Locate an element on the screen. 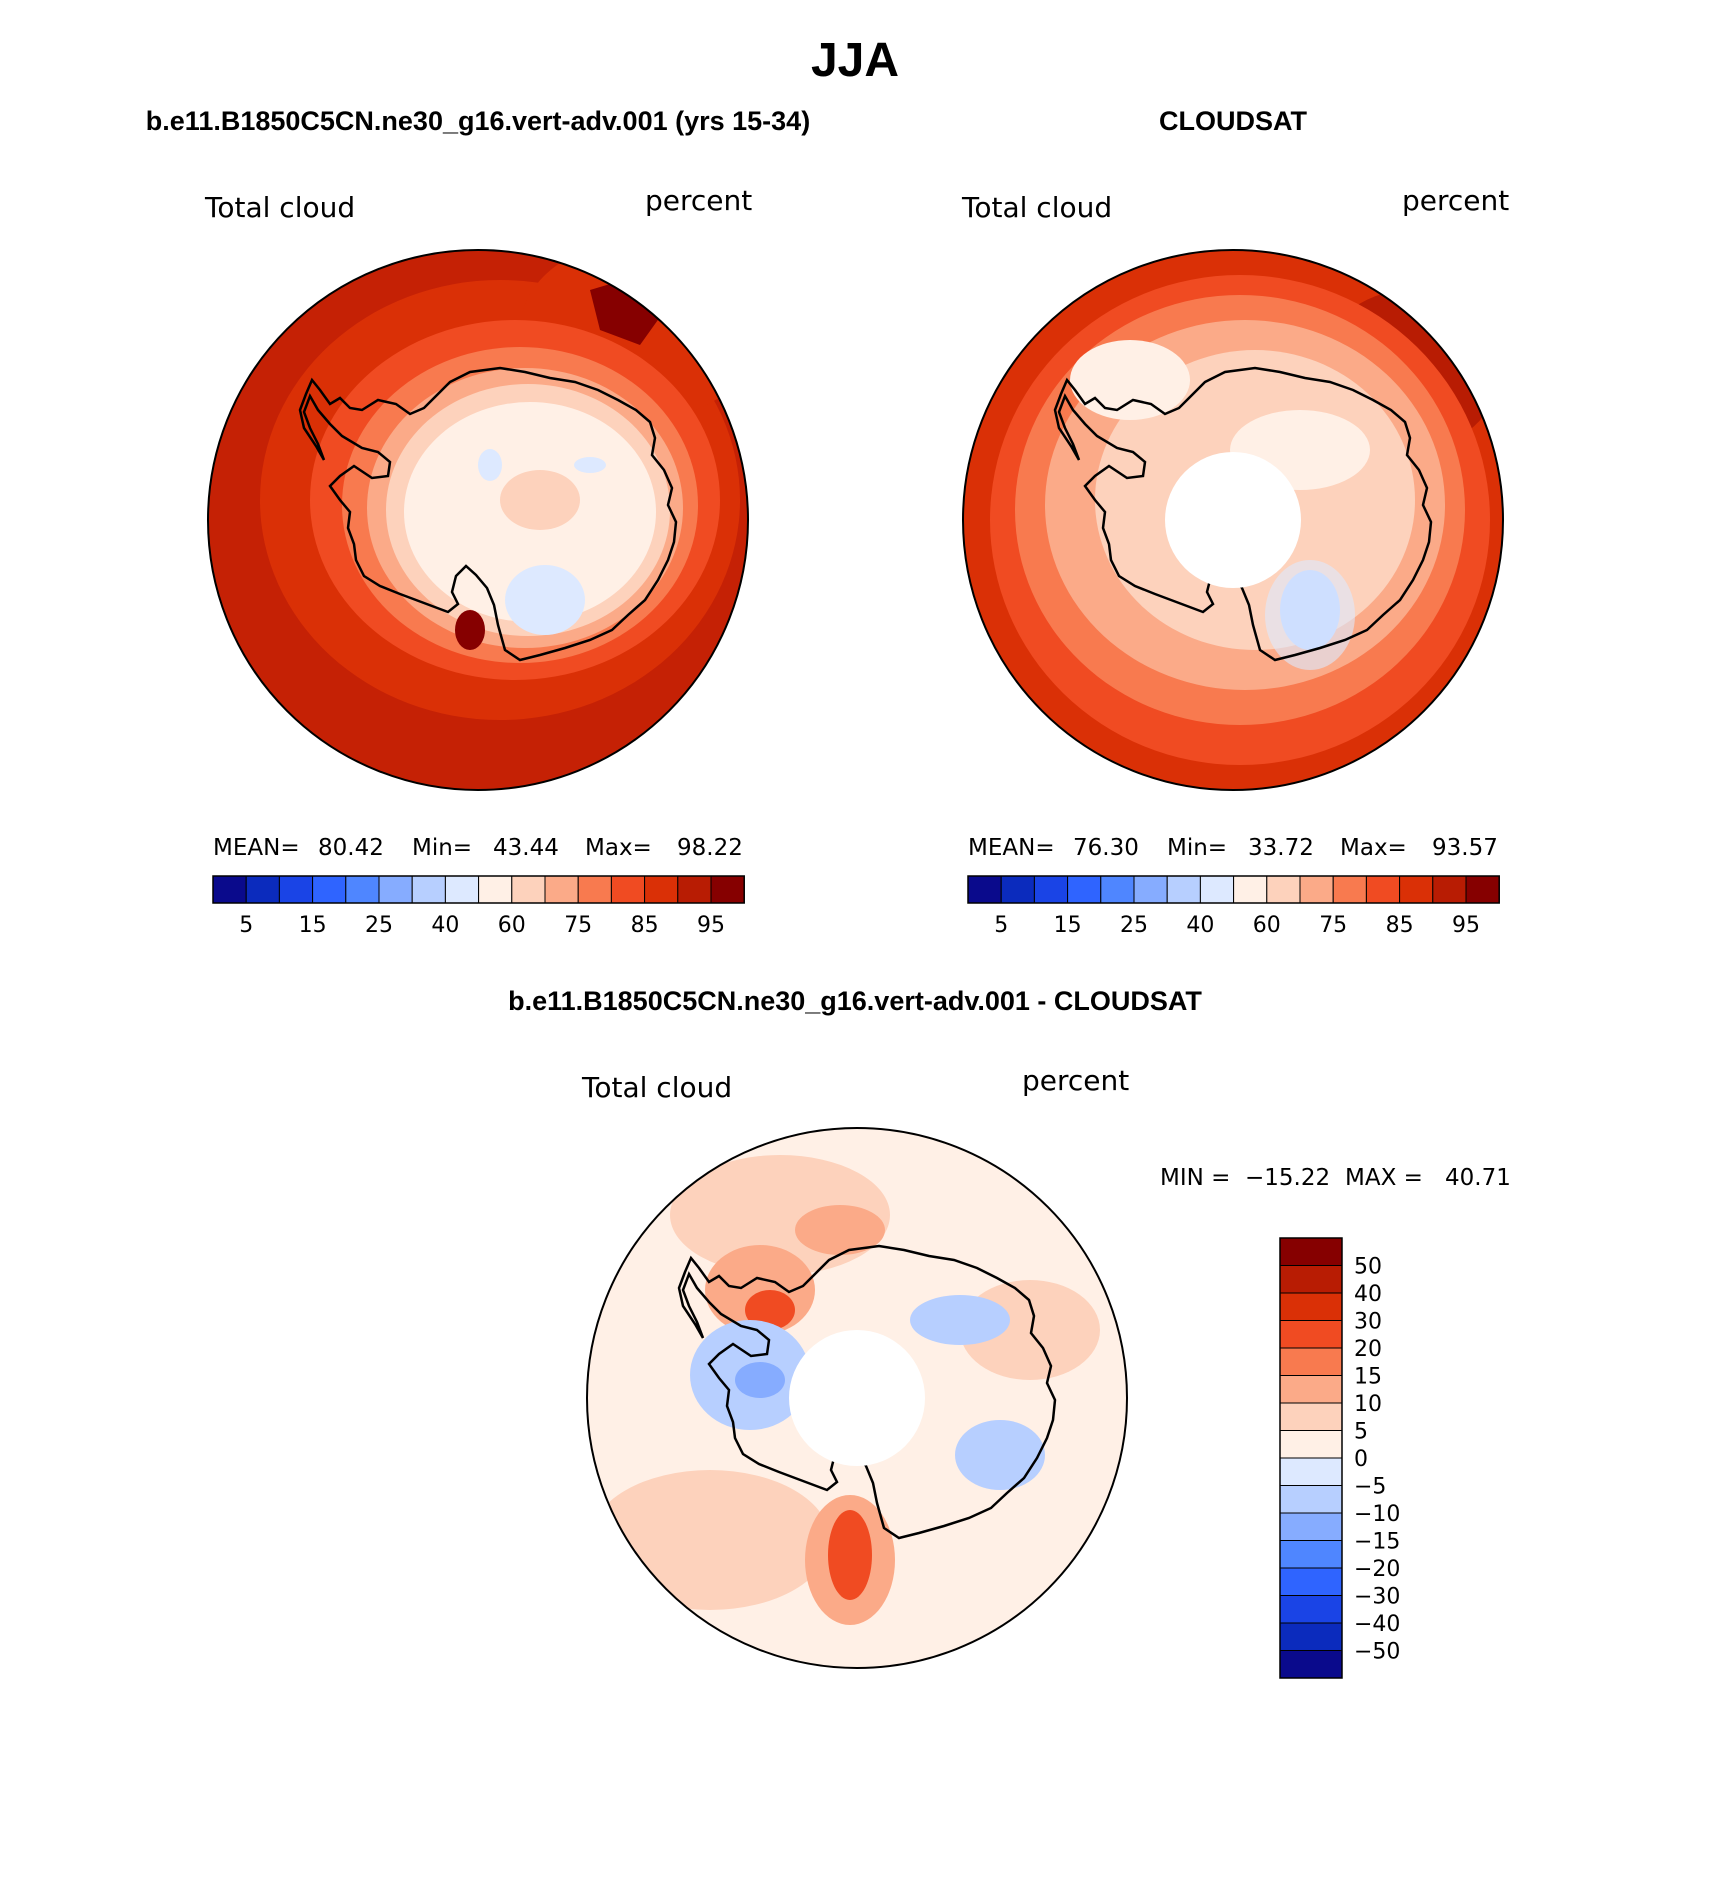 Image resolution: width=1710 pixels, height=1885 pixels. model-colorbar-tick: 85 is located at coordinates (645, 925).